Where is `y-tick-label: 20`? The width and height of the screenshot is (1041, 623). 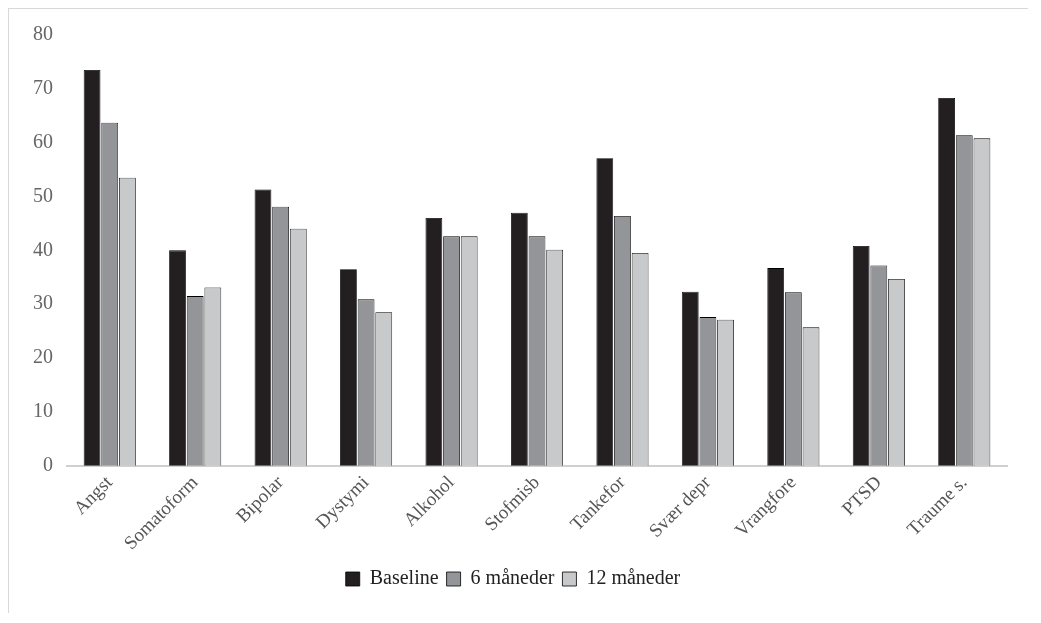 y-tick-label: 20 is located at coordinates (43, 356).